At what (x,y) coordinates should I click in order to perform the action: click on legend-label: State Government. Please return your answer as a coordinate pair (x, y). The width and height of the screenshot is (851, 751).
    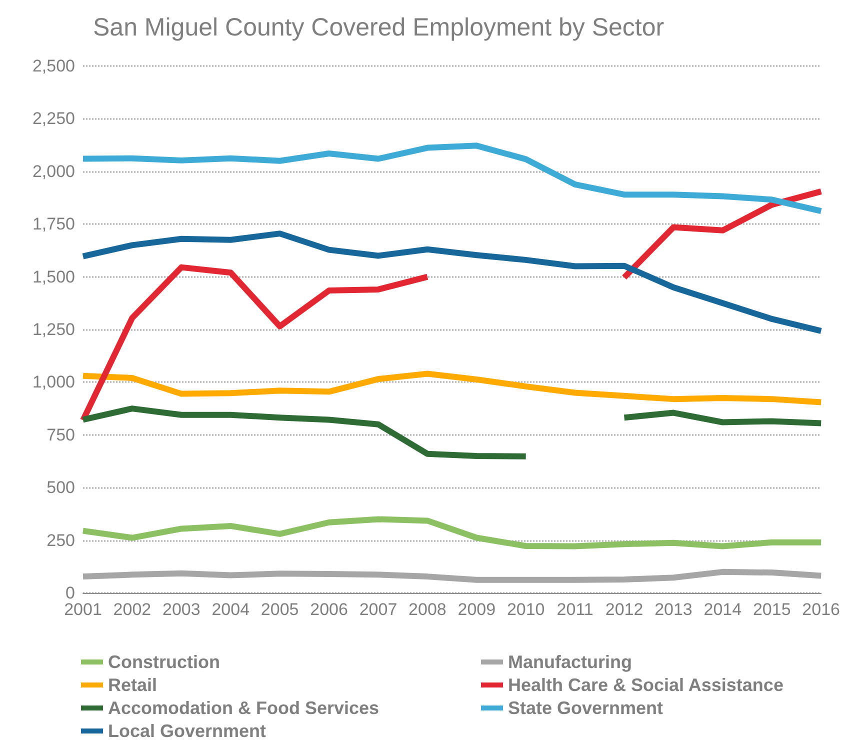
    Looking at the image, I should click on (586, 708).